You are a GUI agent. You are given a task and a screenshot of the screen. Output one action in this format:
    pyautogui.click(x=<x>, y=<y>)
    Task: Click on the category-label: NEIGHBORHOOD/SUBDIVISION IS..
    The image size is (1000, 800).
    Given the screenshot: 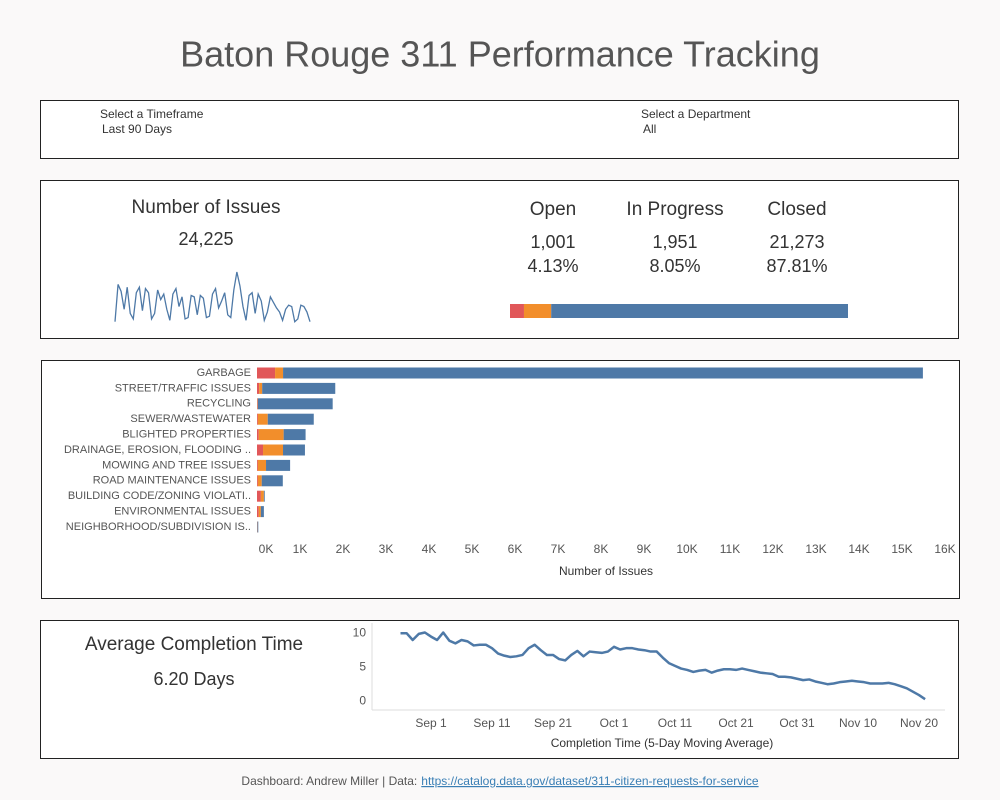 What is the action you would take?
    pyautogui.click(x=158, y=527)
    